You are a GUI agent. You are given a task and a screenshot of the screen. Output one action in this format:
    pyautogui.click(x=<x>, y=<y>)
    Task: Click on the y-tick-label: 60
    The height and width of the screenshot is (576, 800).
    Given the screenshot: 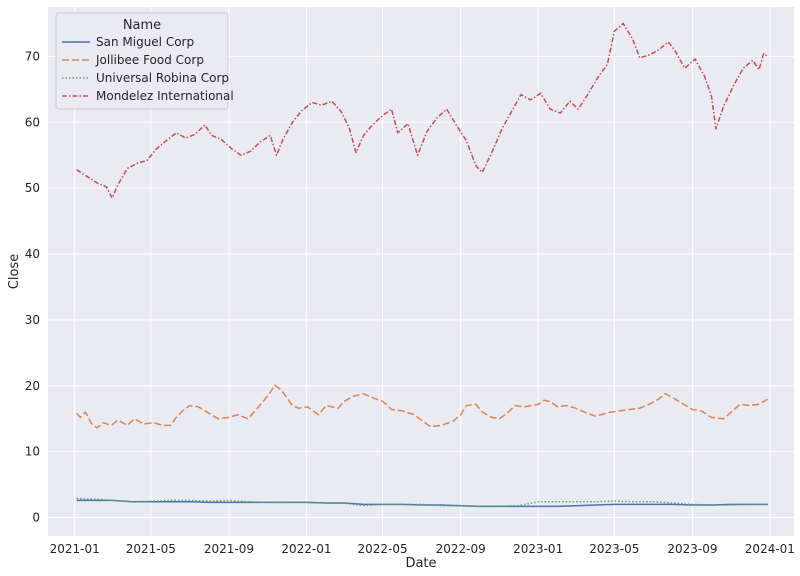 What is the action you would take?
    pyautogui.click(x=32, y=122)
    